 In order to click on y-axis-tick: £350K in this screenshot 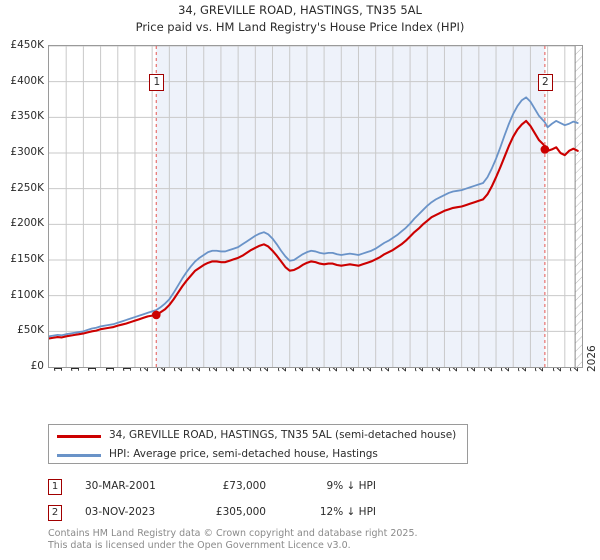, I will do `click(27, 116)`.